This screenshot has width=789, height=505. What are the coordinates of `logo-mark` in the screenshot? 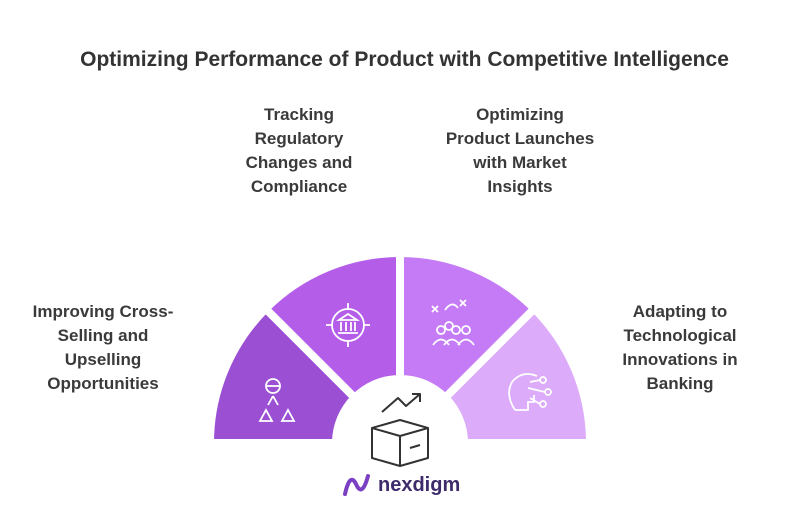 It's located at (356, 485).